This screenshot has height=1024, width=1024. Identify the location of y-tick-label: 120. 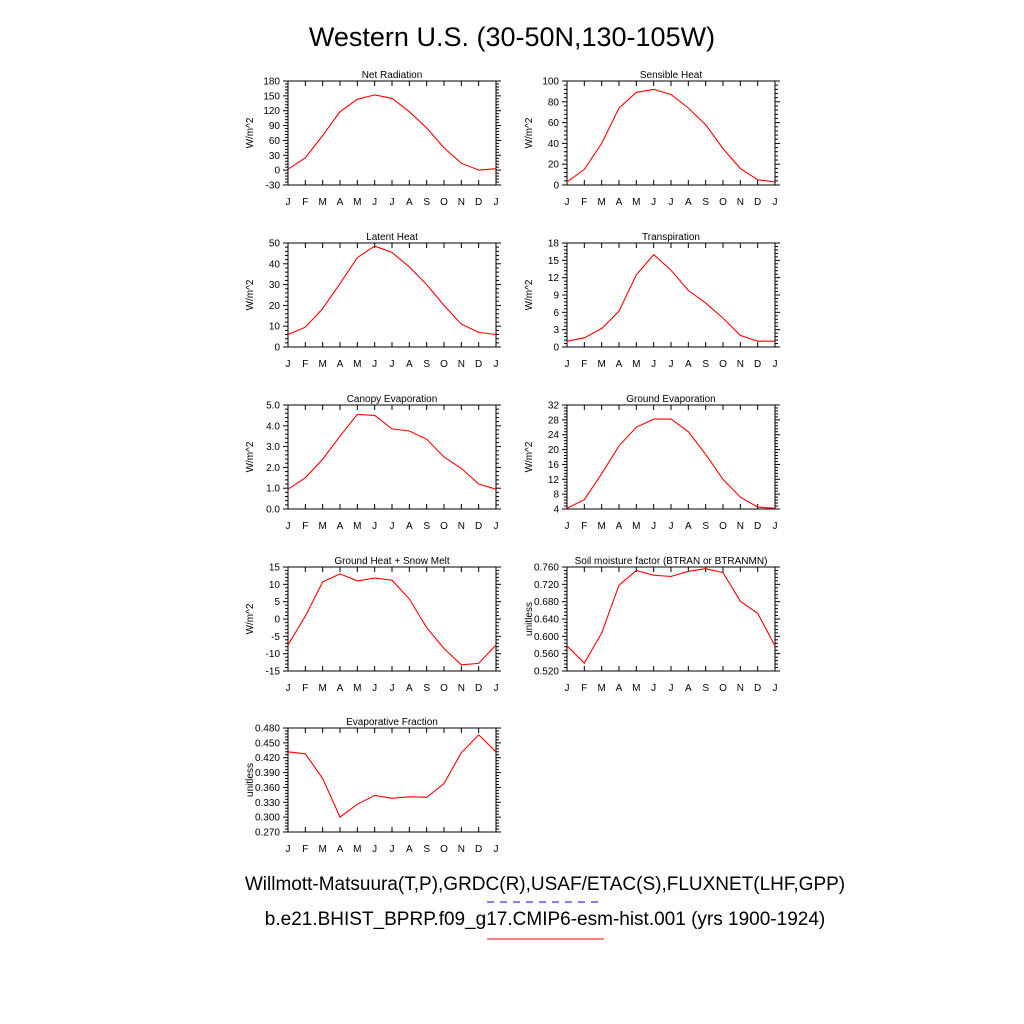
(271, 111).